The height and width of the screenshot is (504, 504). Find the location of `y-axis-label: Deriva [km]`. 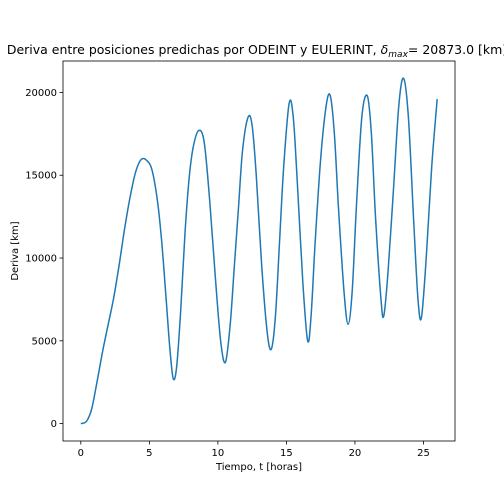

y-axis-label: Deriva [km] is located at coordinates (15, 250).